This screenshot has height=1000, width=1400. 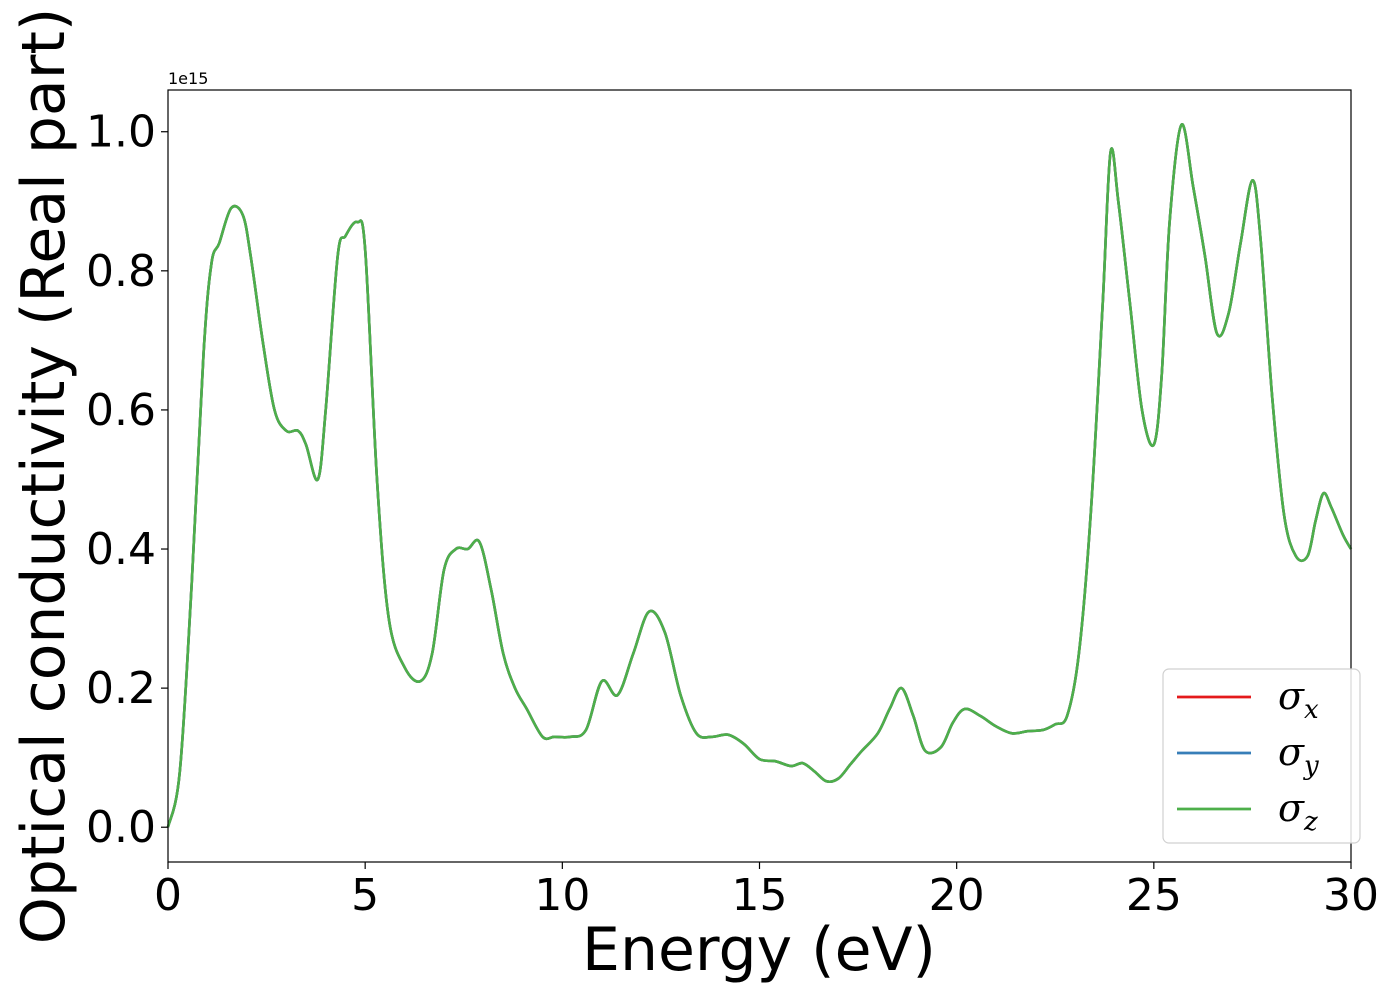 What do you see at coordinates (1351, 895) in the screenshot?
I see `x-tick-label: 30` at bounding box center [1351, 895].